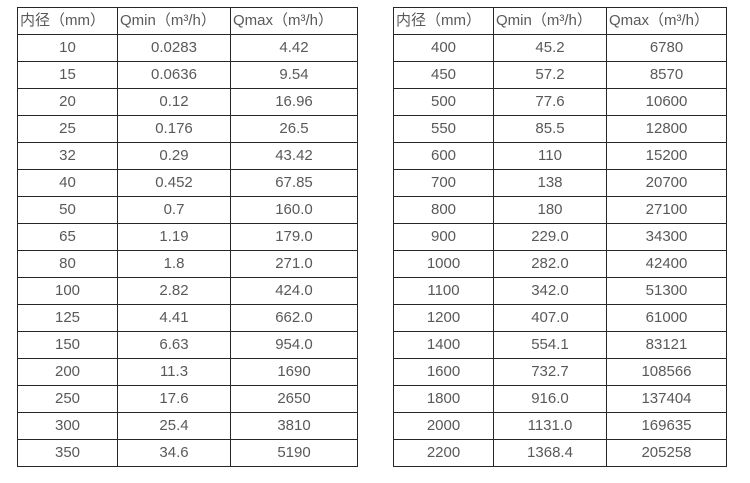 Image resolution: width=750 pixels, height=483 pixels. I want to click on table-cell: 83121, so click(666, 345).